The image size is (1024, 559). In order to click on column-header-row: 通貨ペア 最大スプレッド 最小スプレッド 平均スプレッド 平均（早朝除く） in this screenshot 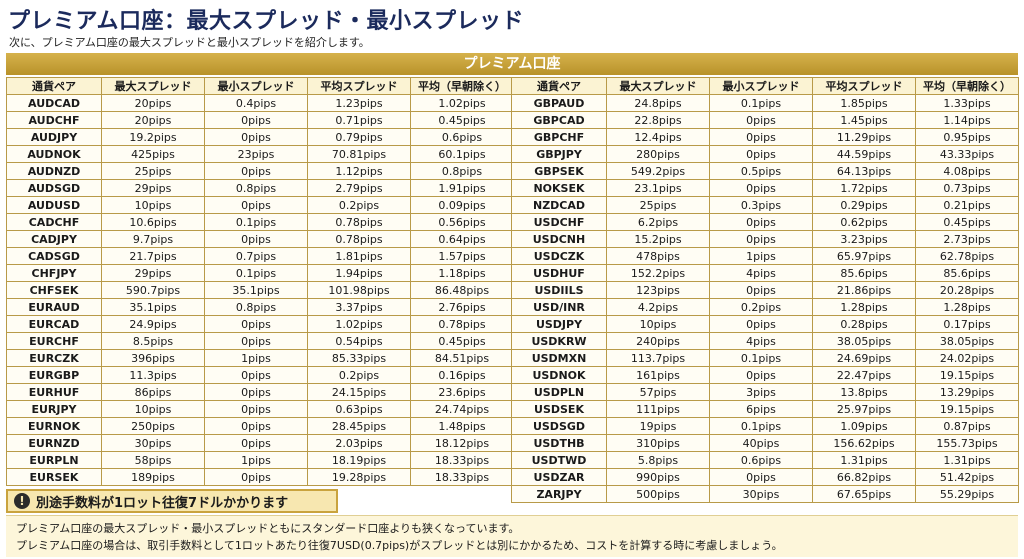, I will do `click(260, 86)`.